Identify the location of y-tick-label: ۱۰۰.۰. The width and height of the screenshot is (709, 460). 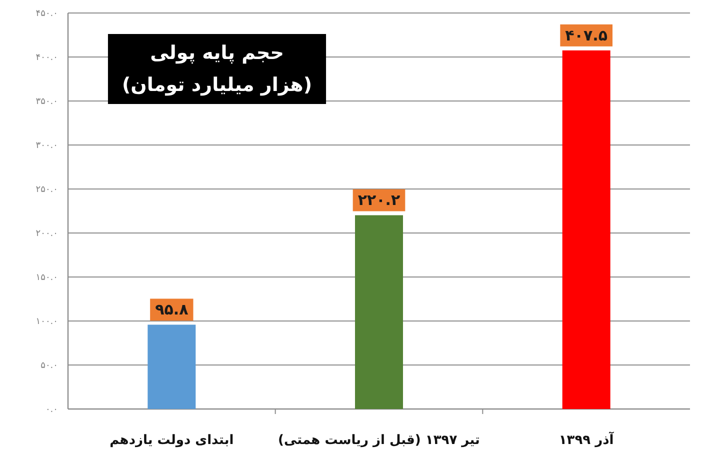
(47, 322).